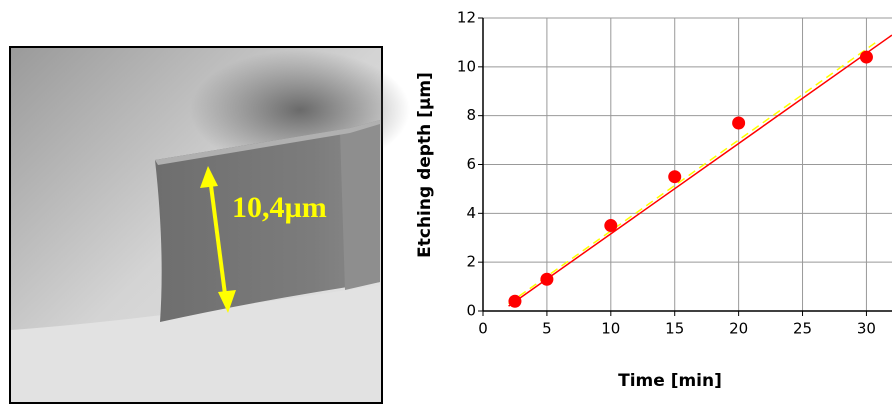 The width and height of the screenshot is (892, 411). I want to click on y-tick-label: 10, so click(466, 66).